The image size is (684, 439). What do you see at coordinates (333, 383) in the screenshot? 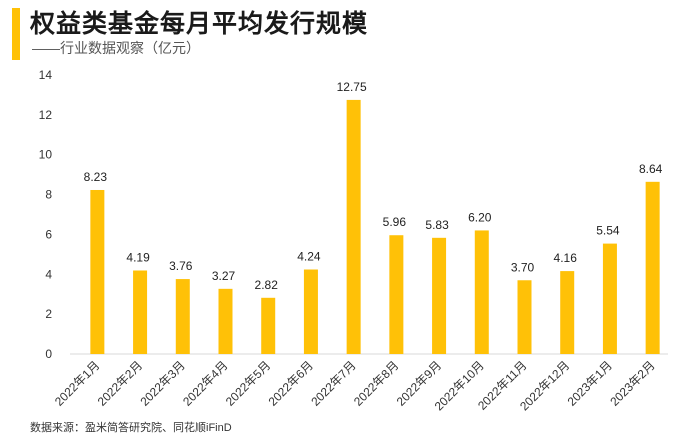
I see `x-tick-label: 2022年7月` at bounding box center [333, 383].